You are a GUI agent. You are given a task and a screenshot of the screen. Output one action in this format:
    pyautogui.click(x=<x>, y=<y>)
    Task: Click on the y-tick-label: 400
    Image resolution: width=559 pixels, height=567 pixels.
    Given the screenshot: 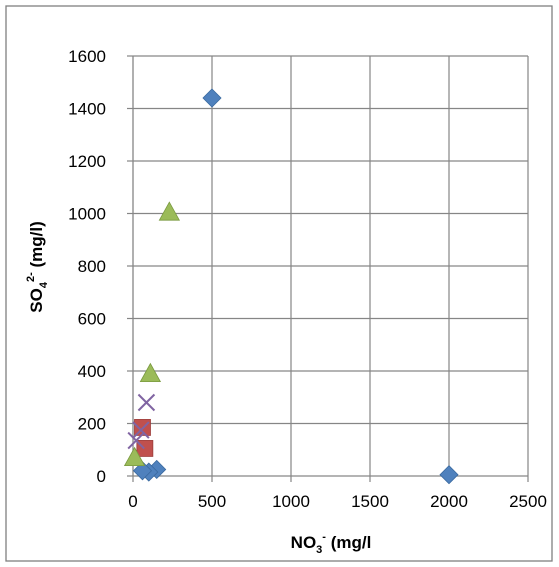 What is the action you would take?
    pyautogui.click(x=92, y=371)
    